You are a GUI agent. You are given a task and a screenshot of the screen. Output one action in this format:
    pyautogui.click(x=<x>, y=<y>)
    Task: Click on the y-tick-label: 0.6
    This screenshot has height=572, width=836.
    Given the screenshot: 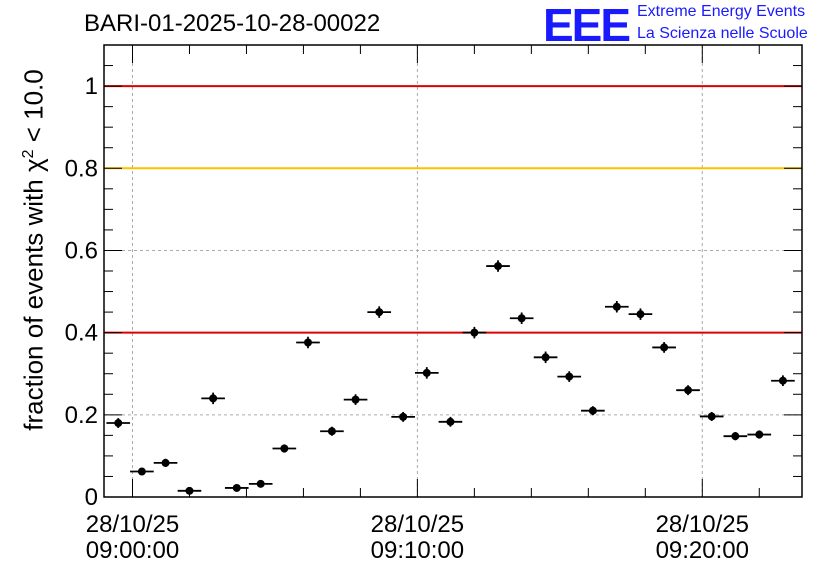 What is the action you would take?
    pyautogui.click(x=81, y=250)
    